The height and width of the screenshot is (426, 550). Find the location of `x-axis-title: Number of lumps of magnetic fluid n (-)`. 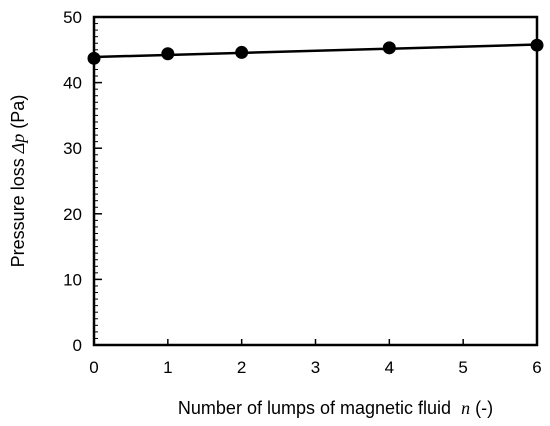

x-axis-title: Number of lumps of magnetic fluid n (-) is located at coordinates (335, 408).